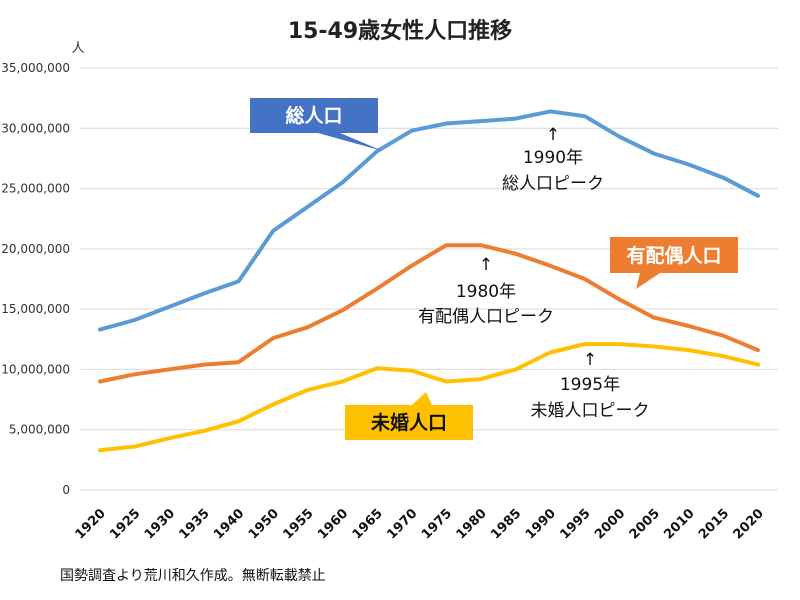  Describe the element at coordinates (193, 576) in the screenshot. I see `source-note: 国勢調査より荒川和久作成。無断転載禁止` at that location.